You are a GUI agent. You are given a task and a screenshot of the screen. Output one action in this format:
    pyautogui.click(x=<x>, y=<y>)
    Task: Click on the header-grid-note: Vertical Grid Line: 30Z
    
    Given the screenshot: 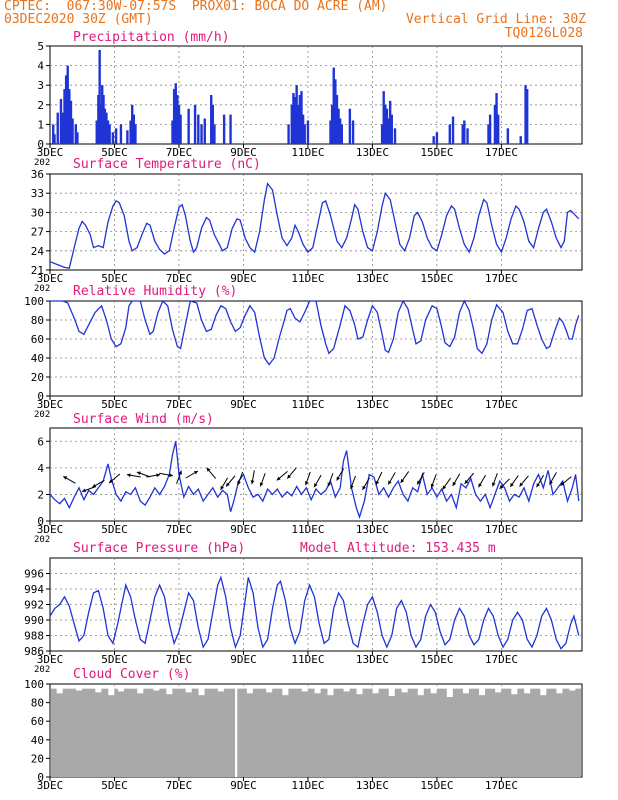 What is the action you would take?
    pyautogui.click(x=495, y=19)
    